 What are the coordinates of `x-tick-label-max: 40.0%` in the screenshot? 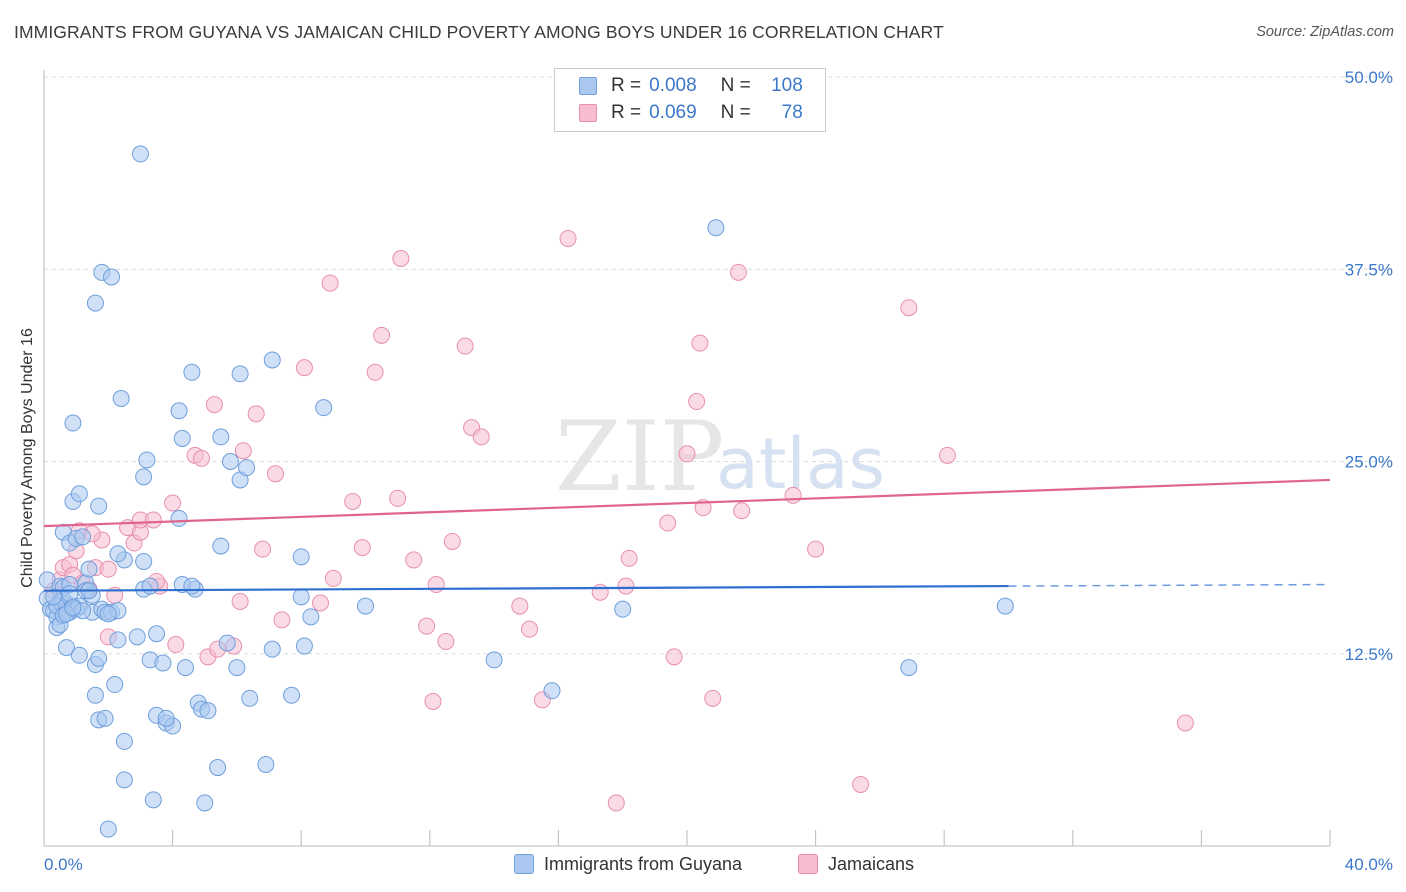 It's located at (1369, 864).